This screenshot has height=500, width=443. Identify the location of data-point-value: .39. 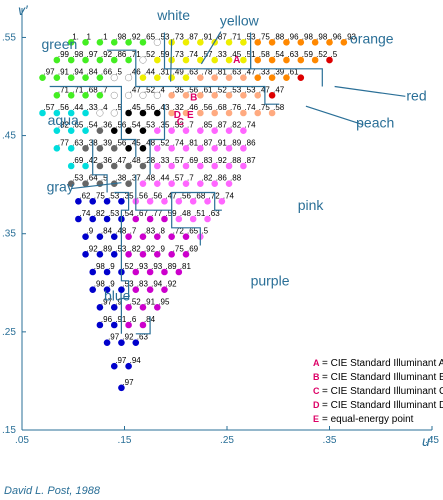
(107, 142).